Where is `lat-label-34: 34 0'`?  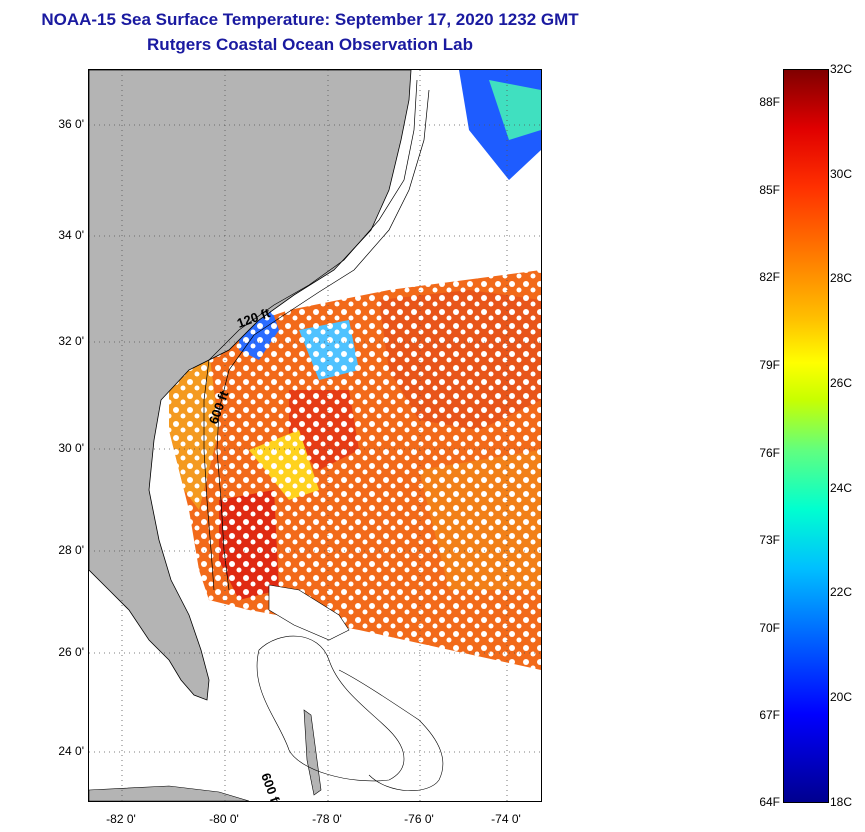 lat-label-34: 34 0' is located at coordinates (71, 235).